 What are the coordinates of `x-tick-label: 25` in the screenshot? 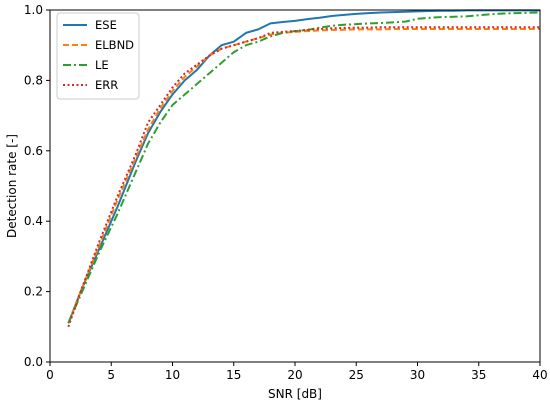 It's located at (356, 375).